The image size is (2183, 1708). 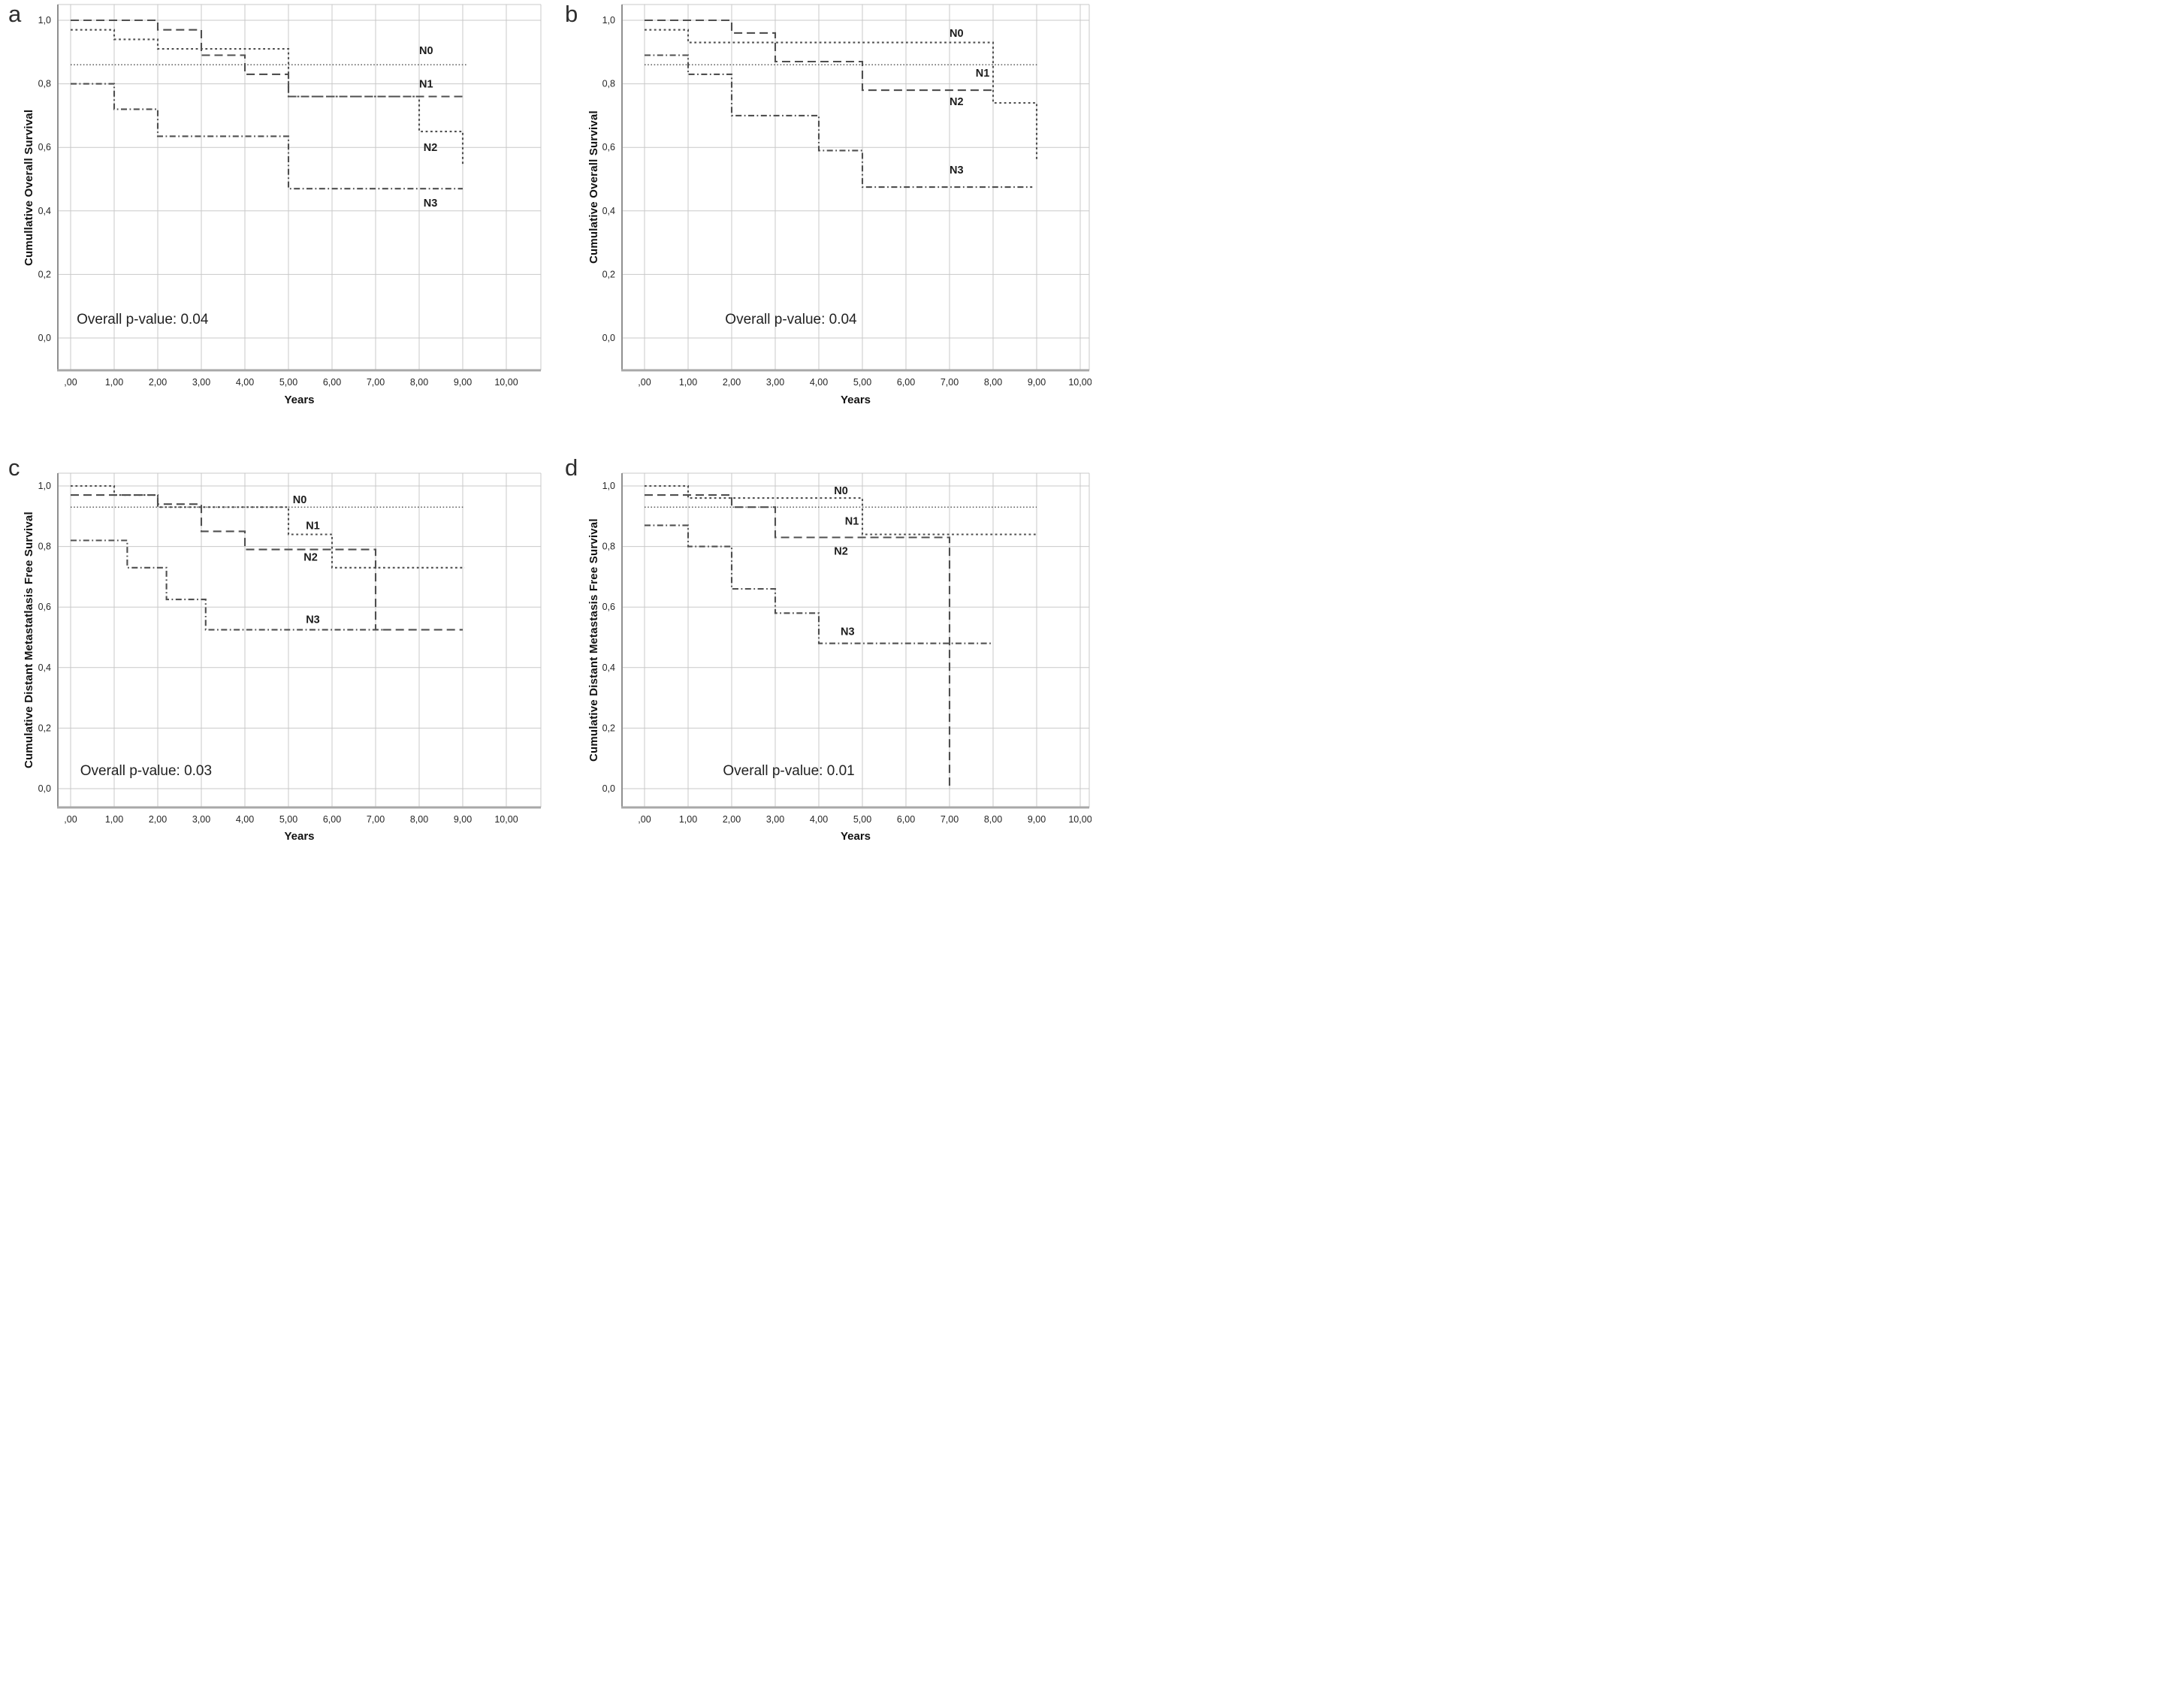 What do you see at coordinates (143, 319) in the screenshot?
I see `p-value-annotation-a: Overall p-value: 0.04` at bounding box center [143, 319].